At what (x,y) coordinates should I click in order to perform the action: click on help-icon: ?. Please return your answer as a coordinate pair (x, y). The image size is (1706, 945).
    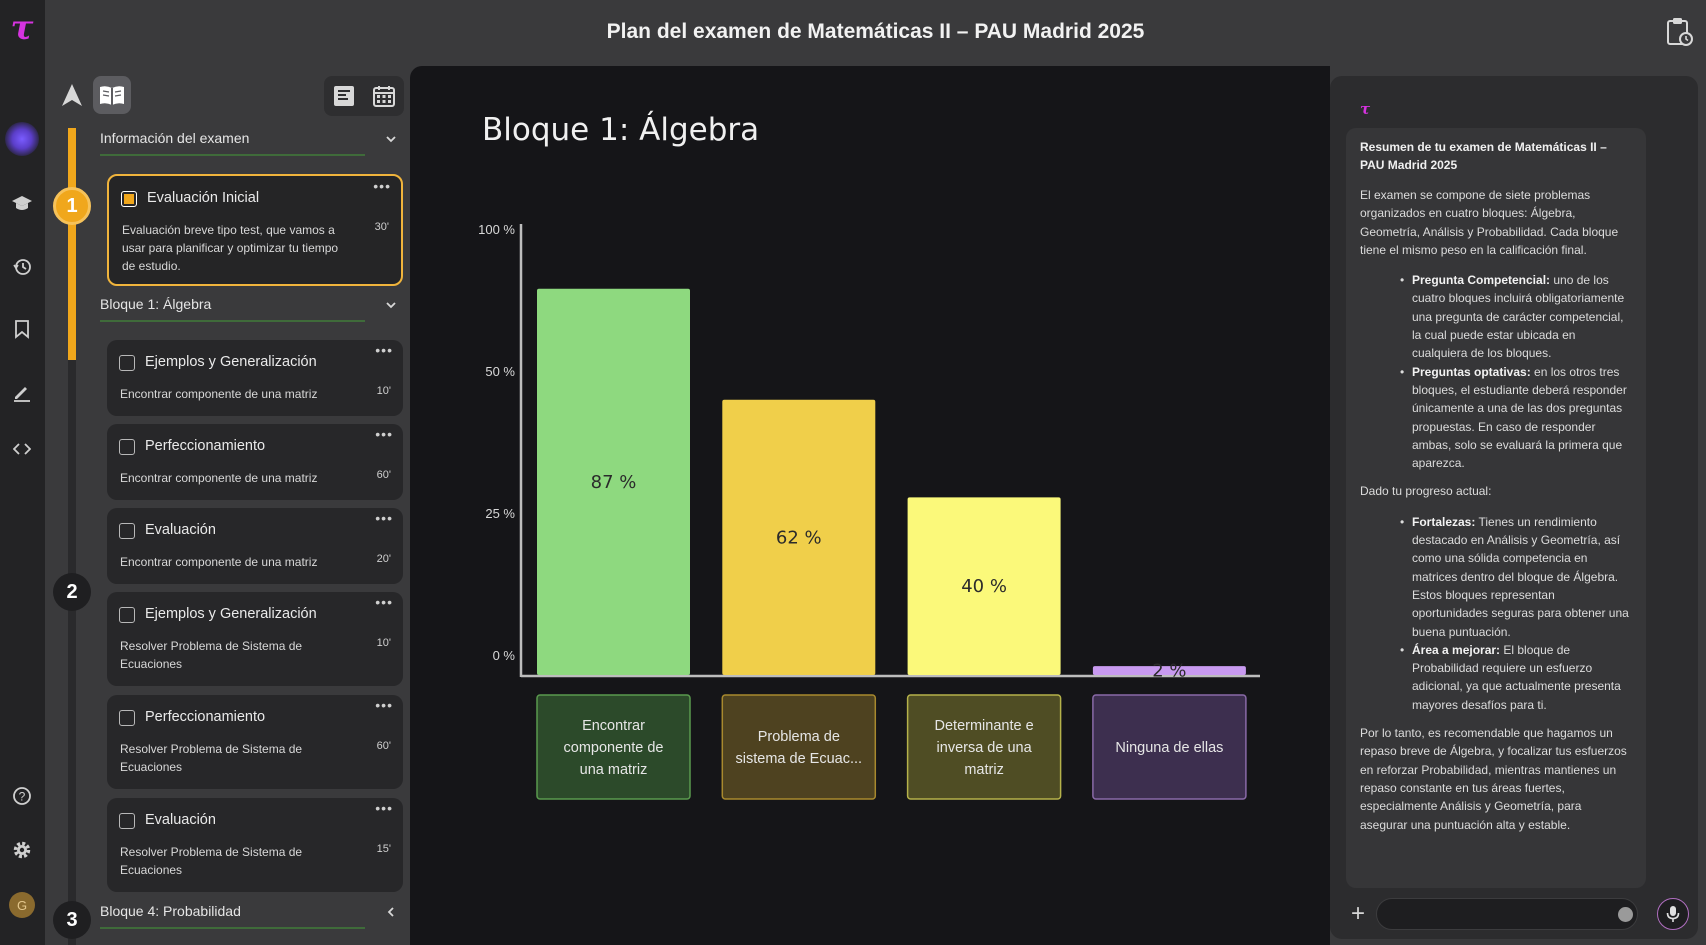
    Looking at the image, I should click on (22, 796).